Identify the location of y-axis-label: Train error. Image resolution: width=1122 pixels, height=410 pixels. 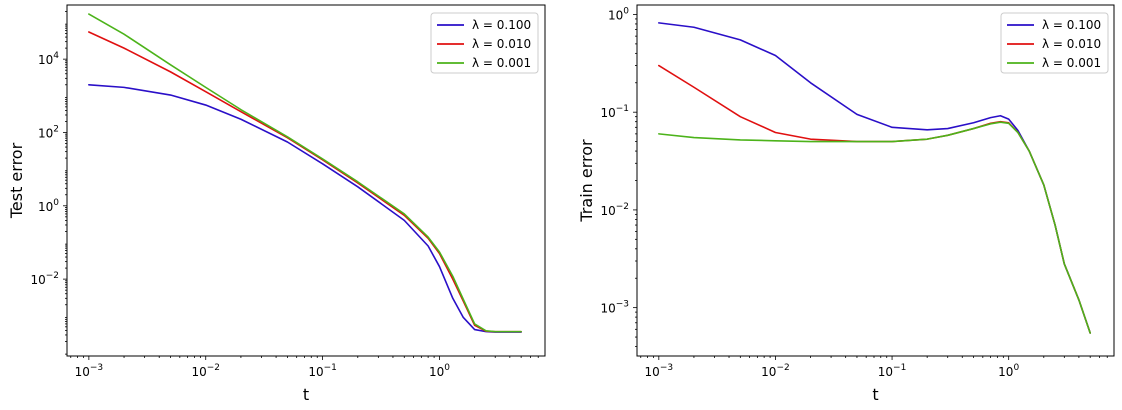
(586, 181).